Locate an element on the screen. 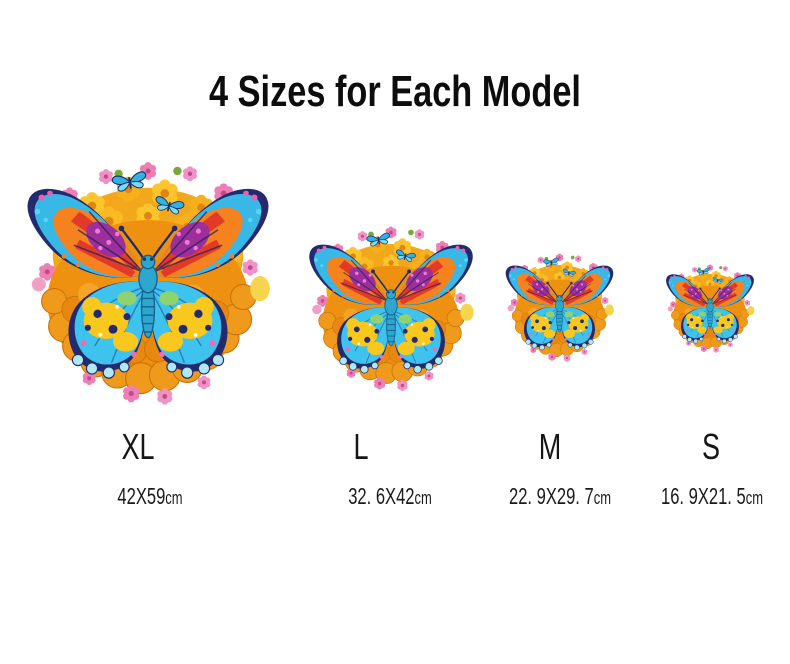 This screenshot has height=664, width=790. butterfly-puzzle-art-xl is located at coordinates (148, 283).